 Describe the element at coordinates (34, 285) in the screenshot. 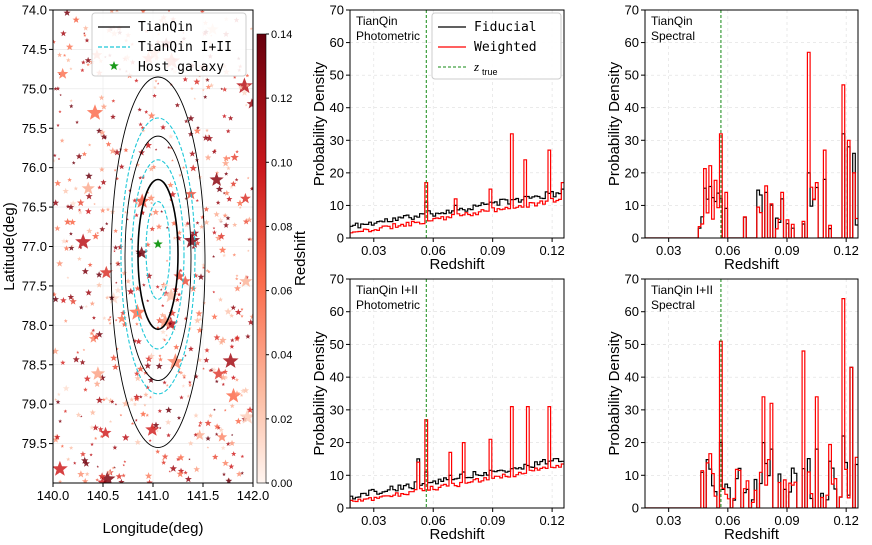

I see `skymap-ytick-label: 77.5` at that location.